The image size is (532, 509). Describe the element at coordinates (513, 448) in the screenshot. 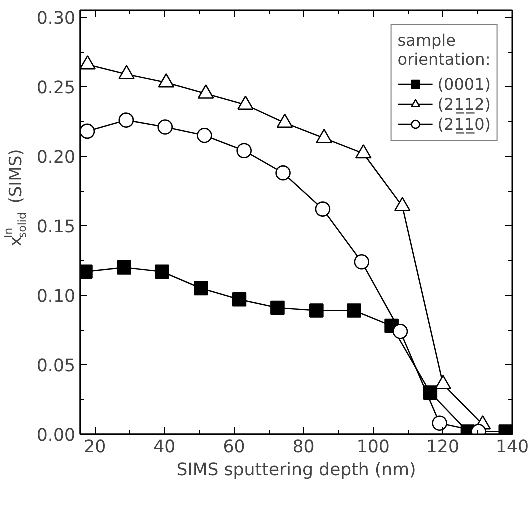

I see `x-tick-label: 140` at that location.